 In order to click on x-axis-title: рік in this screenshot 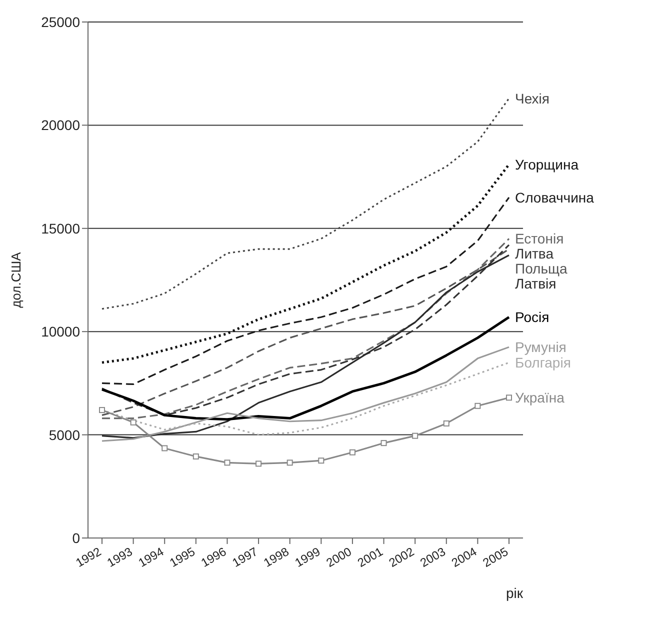, I will do `click(515, 593)`.